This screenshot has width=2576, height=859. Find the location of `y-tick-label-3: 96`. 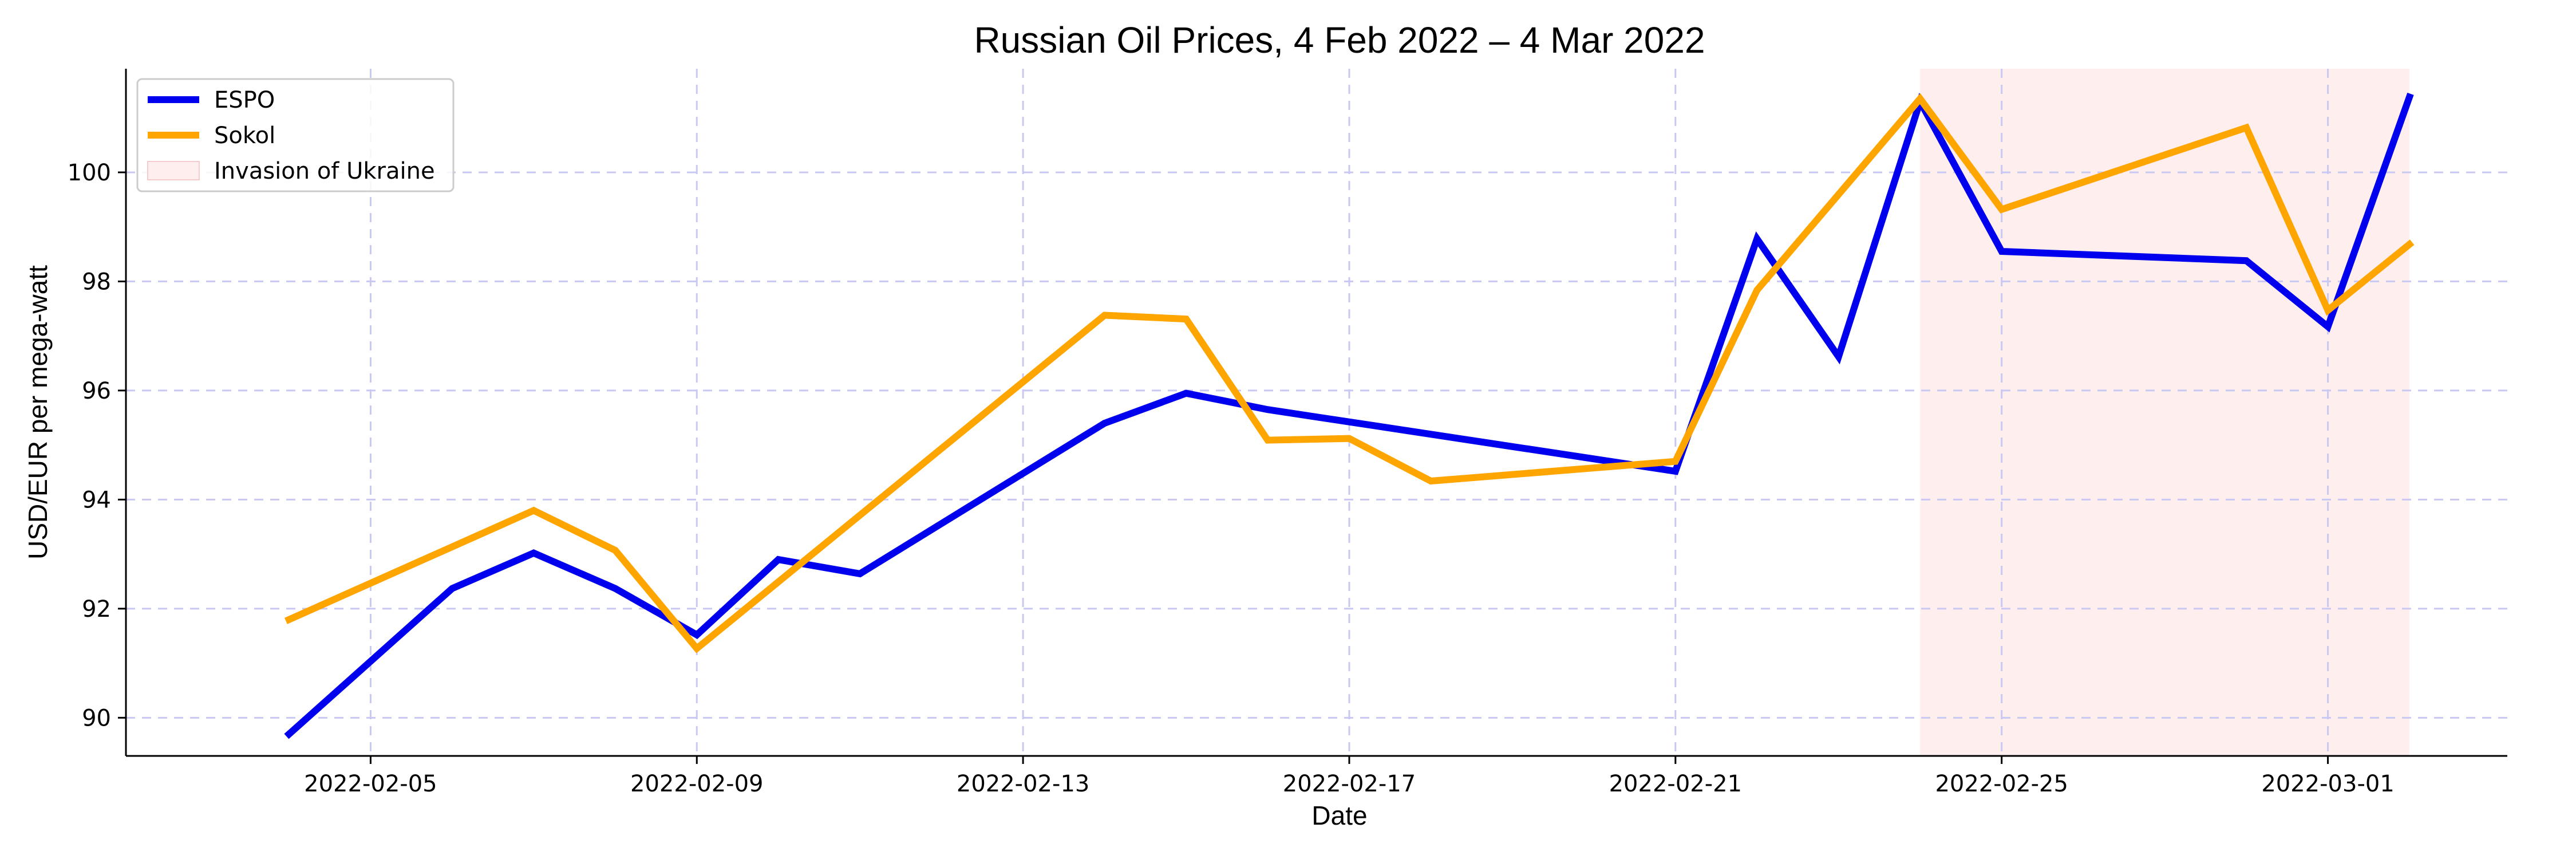

y-tick-label-3: 96 is located at coordinates (96, 391).